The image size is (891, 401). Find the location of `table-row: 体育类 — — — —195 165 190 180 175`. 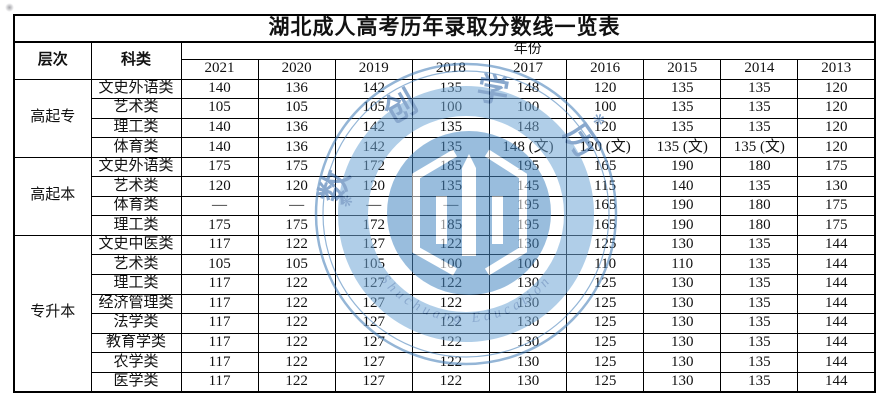

table-row: 体育类 — — — —195 165 190 180 175 is located at coordinates (445, 206).